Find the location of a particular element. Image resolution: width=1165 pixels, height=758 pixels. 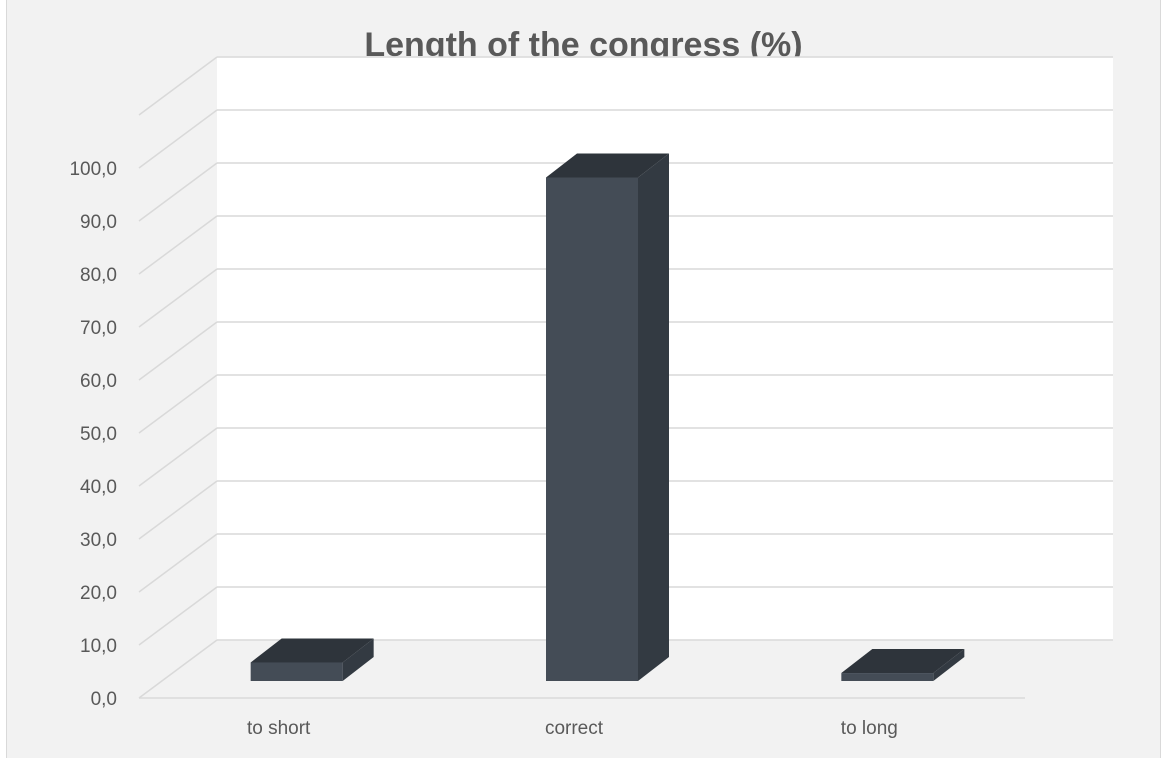

y-tick-label: 10,0 is located at coordinates (98, 646).